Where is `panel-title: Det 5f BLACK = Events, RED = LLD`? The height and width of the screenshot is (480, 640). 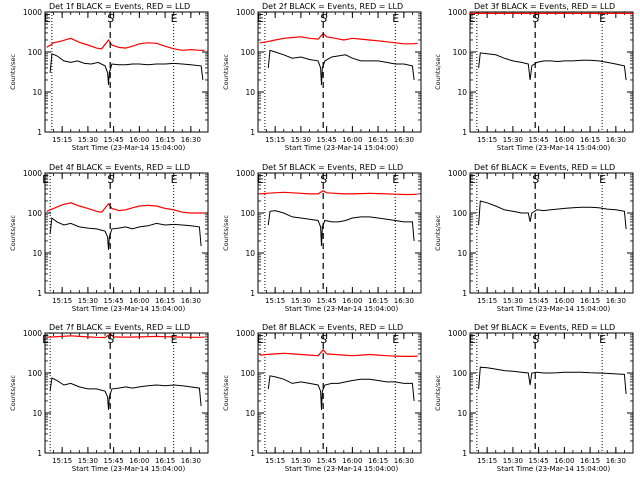
panel-title: Det 5f BLACK = Events, RED = LLD is located at coordinates (332, 167).